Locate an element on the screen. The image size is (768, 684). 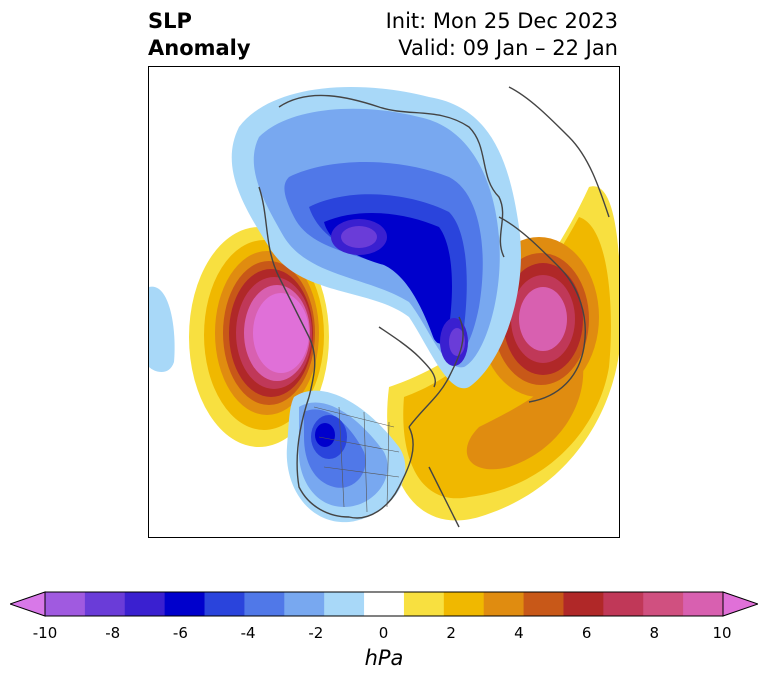
valid-range: Valid: 09 Jan – 22 Jan is located at coordinates (508, 48).